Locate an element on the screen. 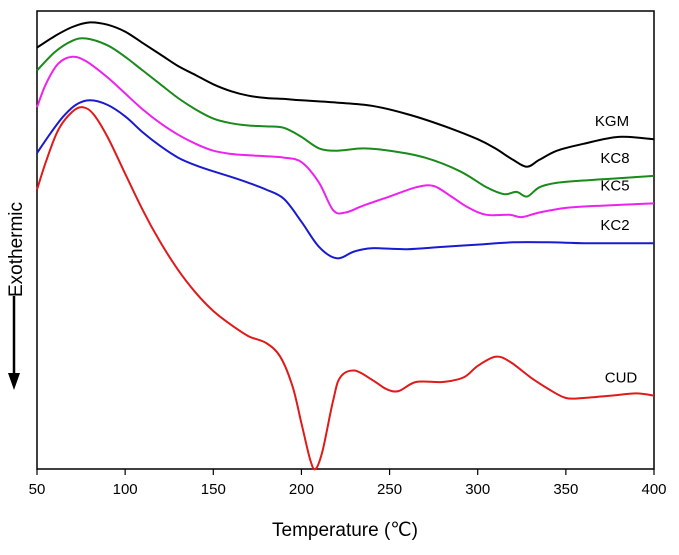  y-axis-title-group: Exothermic is located at coordinates (16, 296).